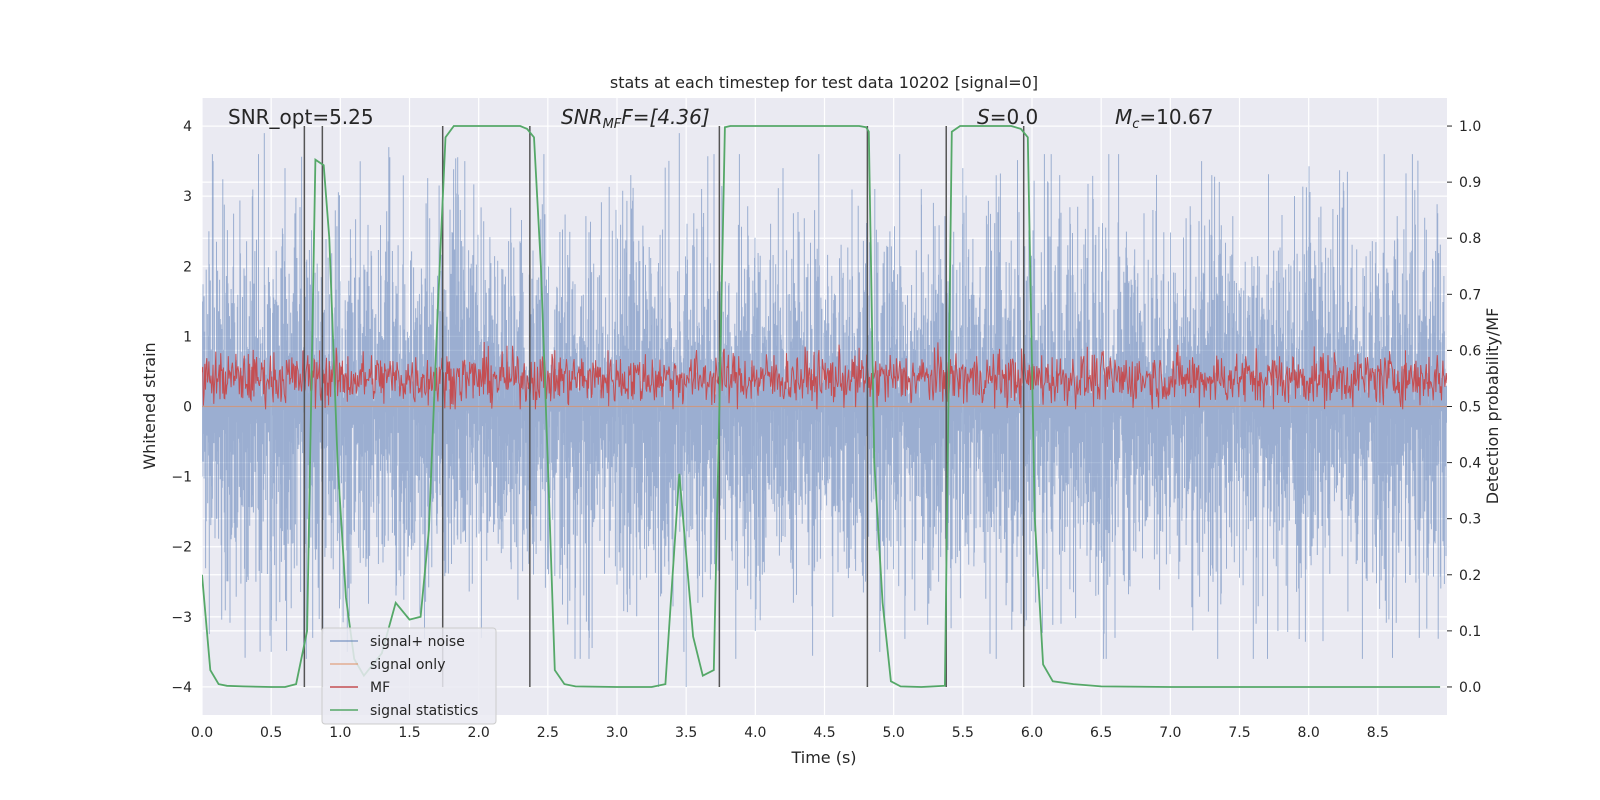 This screenshot has height=800, width=1600. I want to click on x-tick-label: 1.5, so click(409, 733).